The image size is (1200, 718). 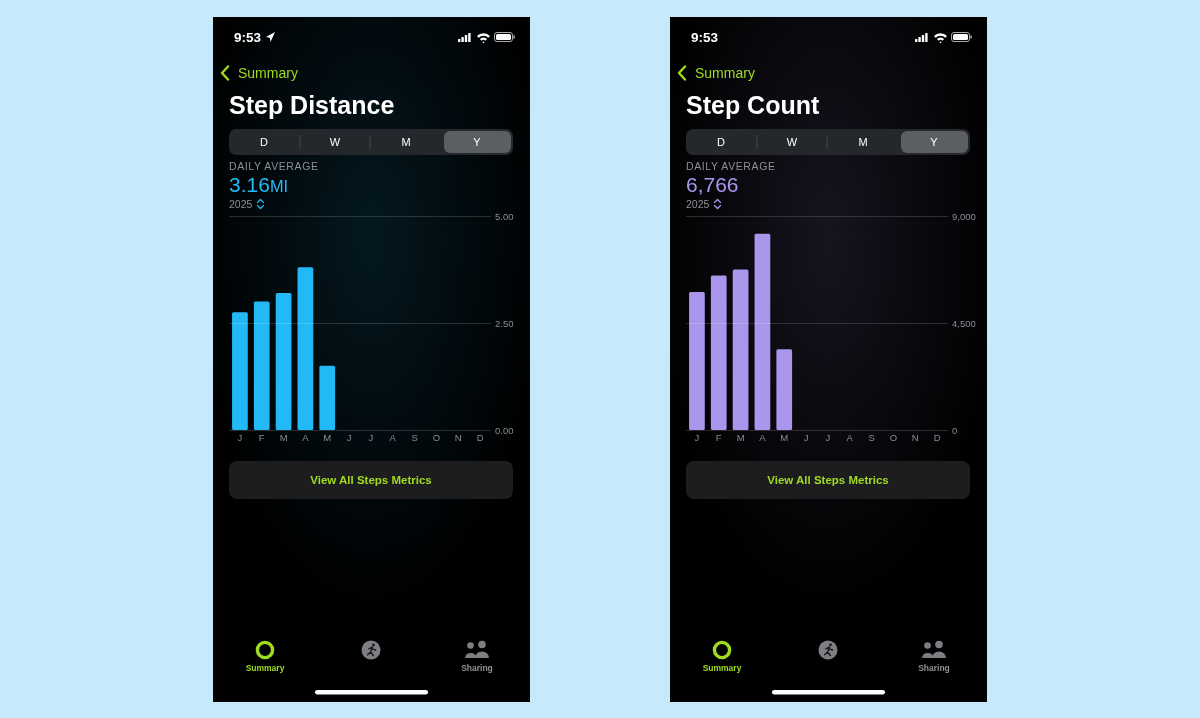 What do you see at coordinates (259, 184) in the screenshot?
I see `text: 3.16MI` at bounding box center [259, 184].